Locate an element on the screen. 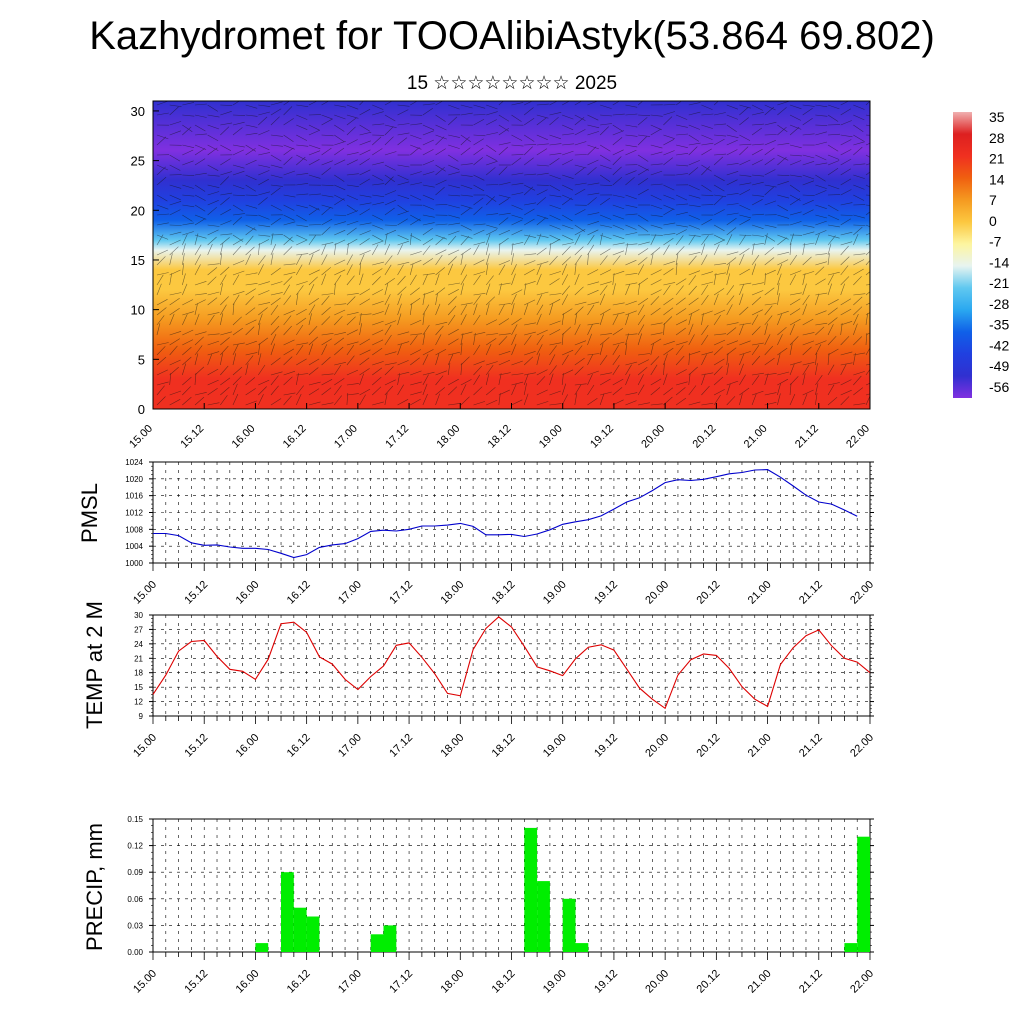 The width and height of the screenshot is (1024, 1024). colorbar-label: -7 is located at coordinates (995, 242).